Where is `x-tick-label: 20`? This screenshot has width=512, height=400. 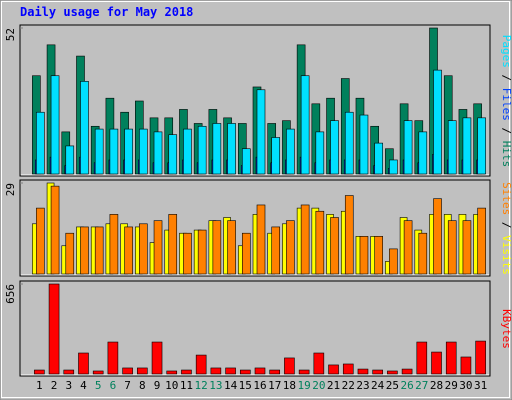
x-tick-label: 20 is located at coordinates (318, 385).